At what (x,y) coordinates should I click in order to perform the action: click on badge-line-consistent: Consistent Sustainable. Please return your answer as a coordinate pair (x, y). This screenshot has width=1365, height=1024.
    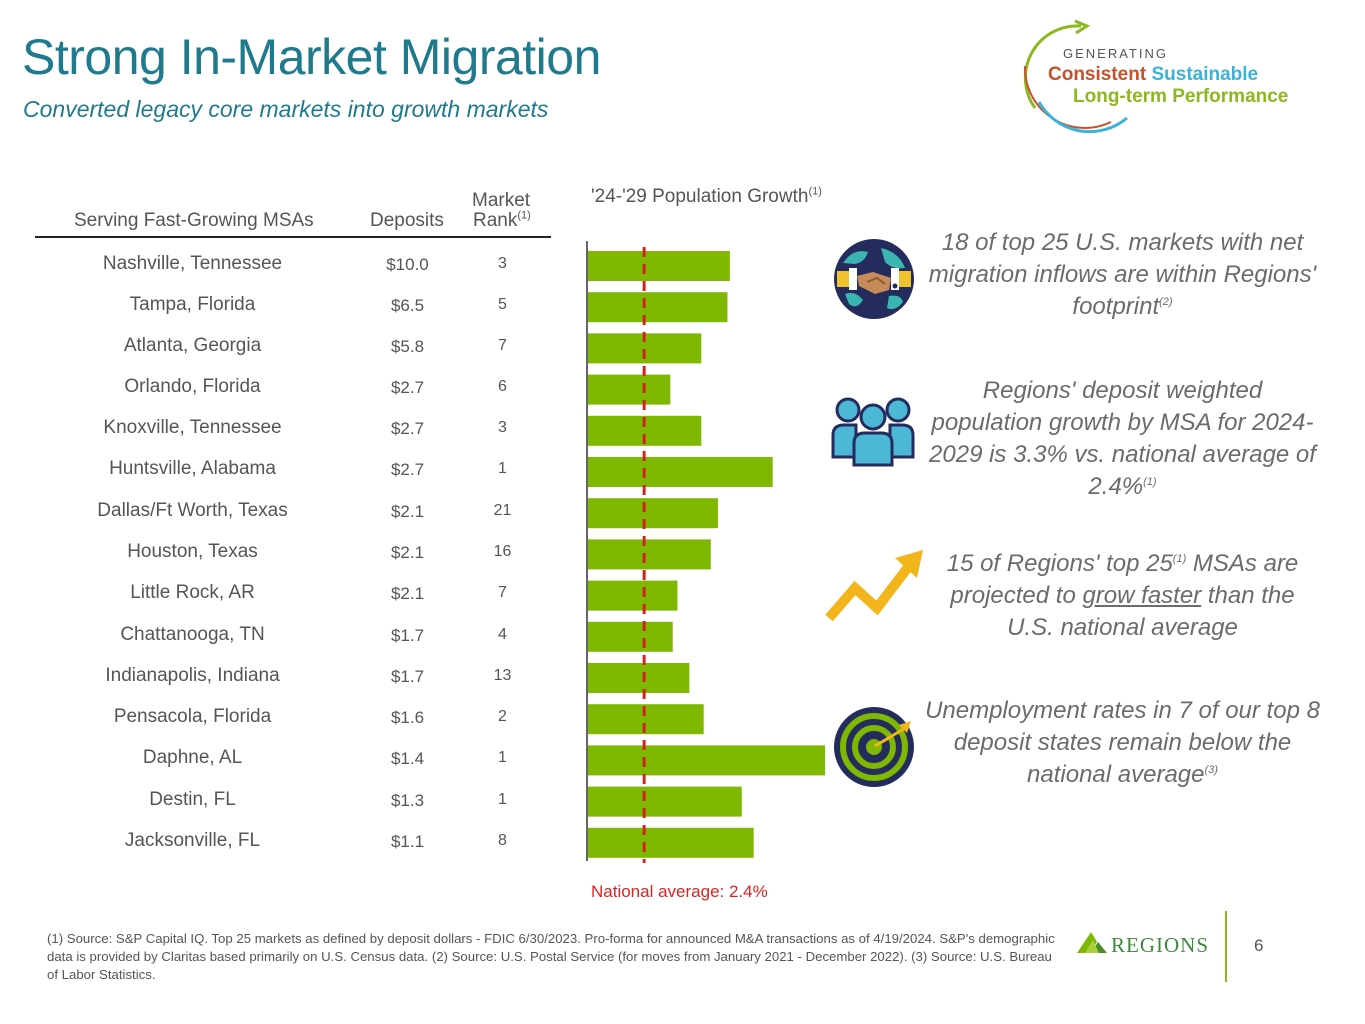
    Looking at the image, I should click on (1153, 75).